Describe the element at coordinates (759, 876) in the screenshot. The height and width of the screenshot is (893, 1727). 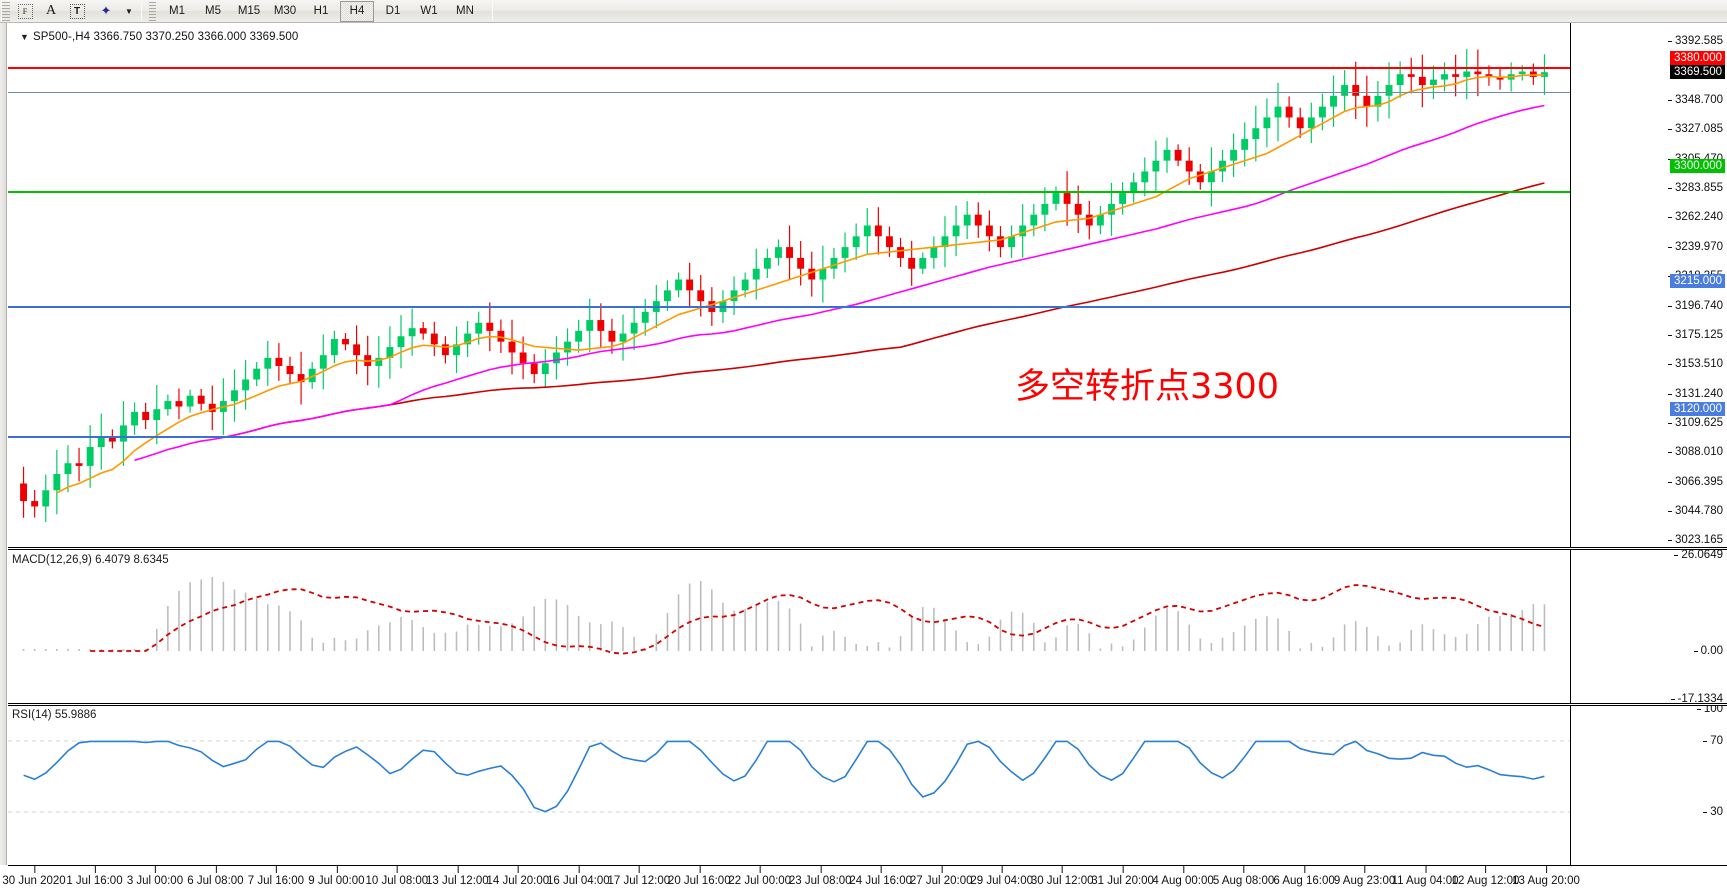
I see `time-tick: 22 Jul 00:00` at that location.